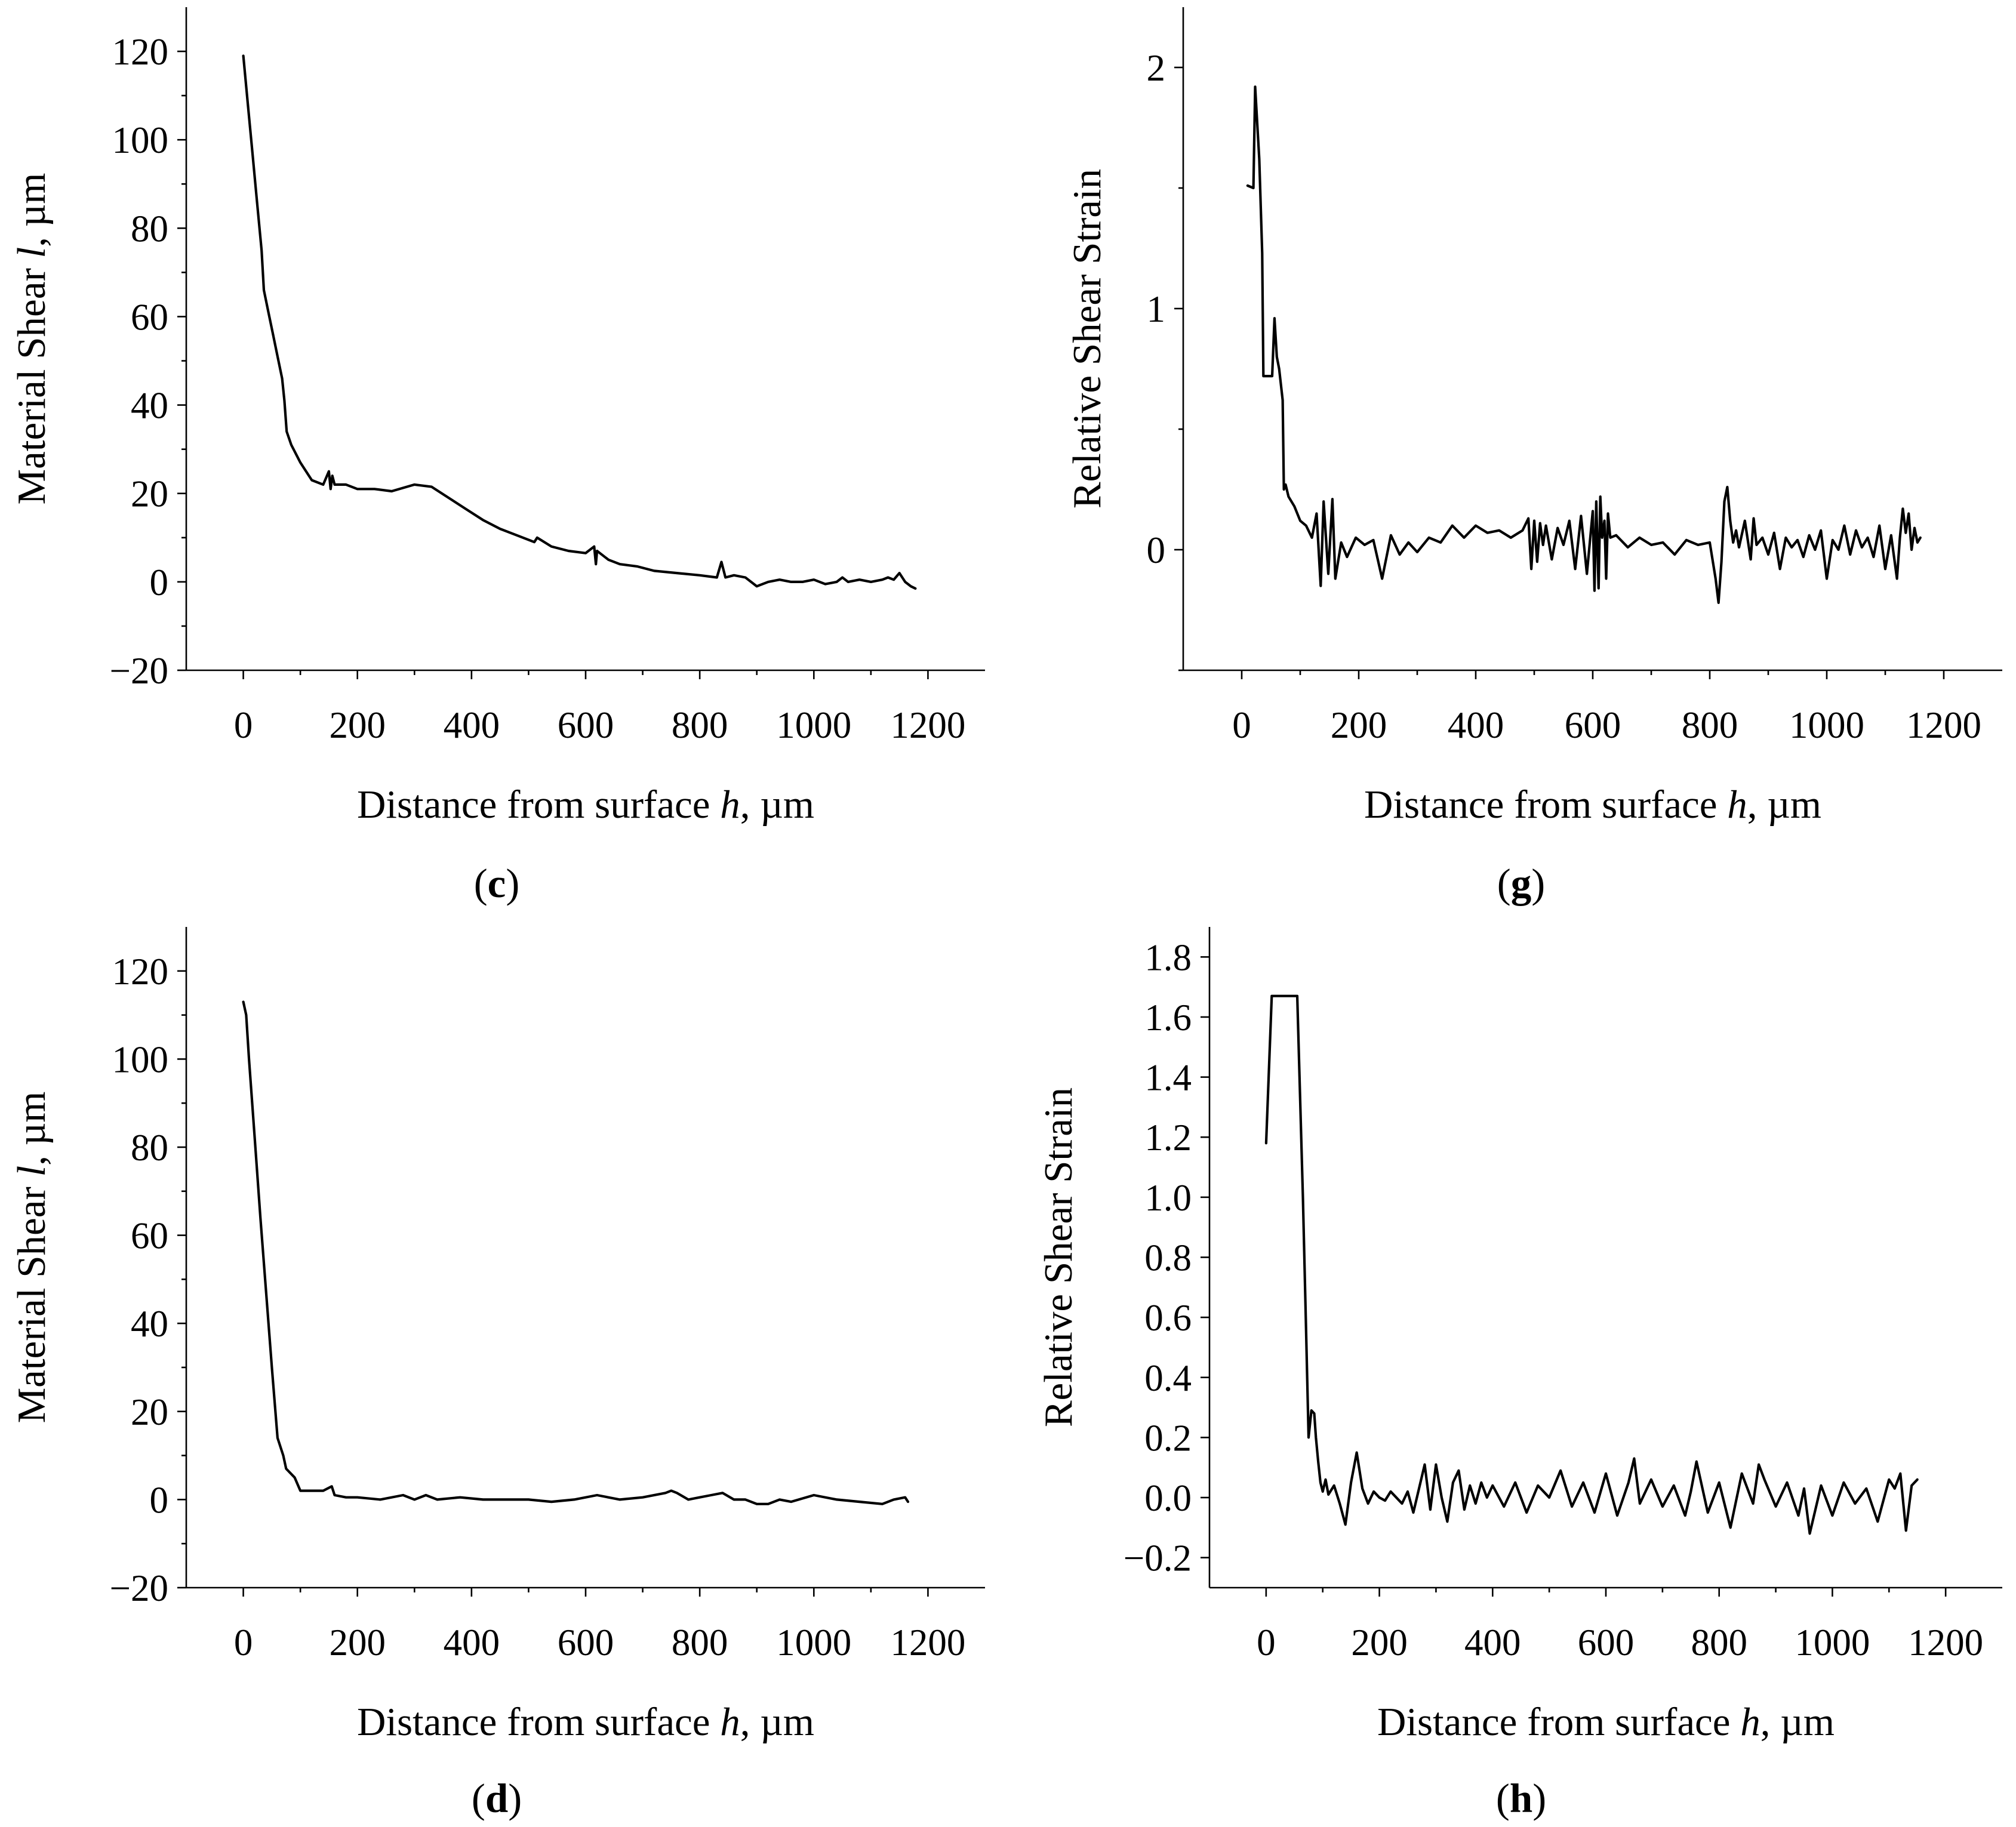 This screenshot has height=1827, width=2016. What do you see at coordinates (1168, 1138) in the screenshot?
I see `y-tick-label: 1.2` at bounding box center [1168, 1138].